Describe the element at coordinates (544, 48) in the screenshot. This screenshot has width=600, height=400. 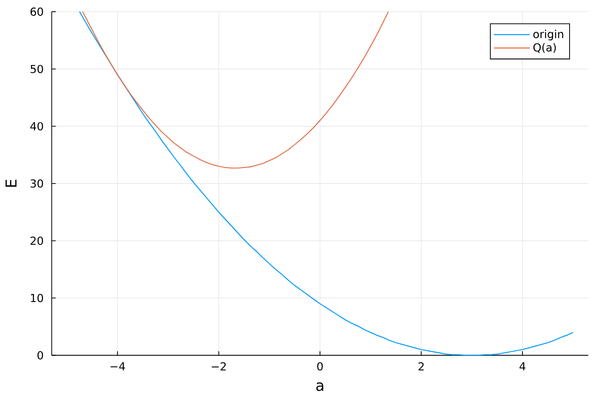
I see `legend-label: Q(a)` at that location.